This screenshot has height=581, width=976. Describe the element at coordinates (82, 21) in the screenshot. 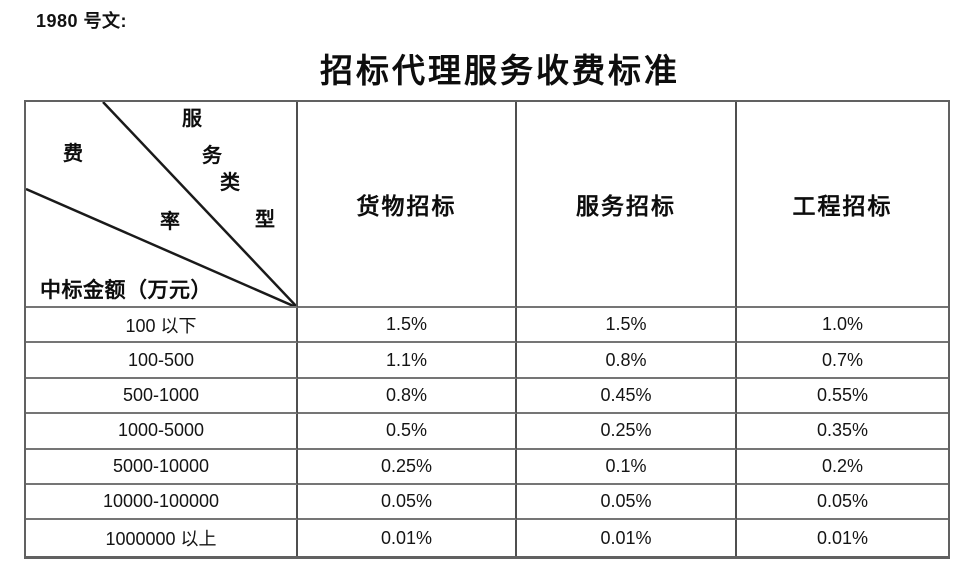

I see `doc-ref: 1980 号文:` at that location.